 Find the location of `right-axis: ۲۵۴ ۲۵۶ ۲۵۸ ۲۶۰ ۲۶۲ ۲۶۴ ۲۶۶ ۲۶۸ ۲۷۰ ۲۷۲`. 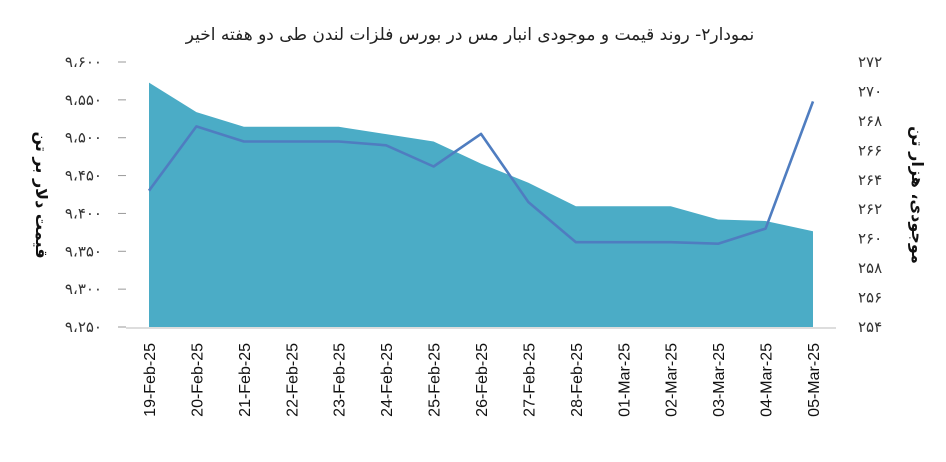

right-axis: ۲۵۴ ۲۵۶ ۲۵۸ ۲۶۰ ۲۶۲ ۲۶۴ ۲۶۶ ۲۶۸ ۲۷۰ ۲۷۲ is located at coordinates (870, 194).